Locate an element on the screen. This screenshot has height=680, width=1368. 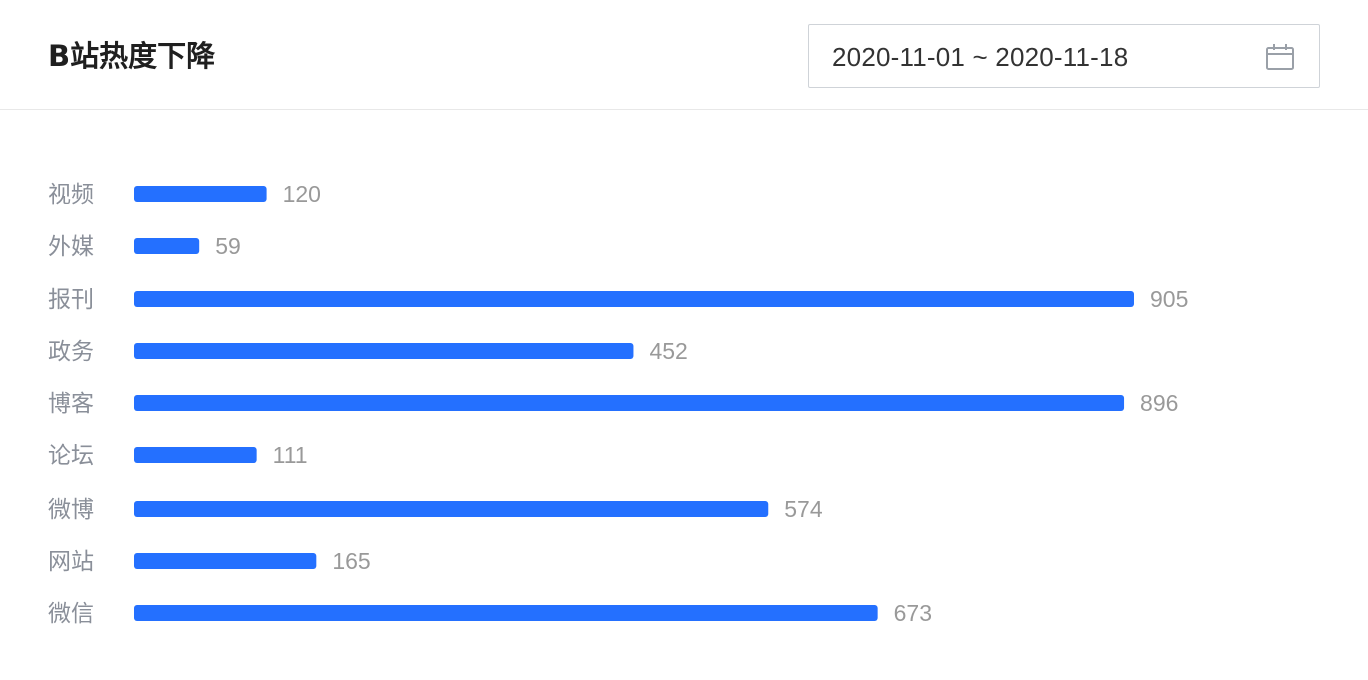
value-label: 896 is located at coordinates (1159, 403).